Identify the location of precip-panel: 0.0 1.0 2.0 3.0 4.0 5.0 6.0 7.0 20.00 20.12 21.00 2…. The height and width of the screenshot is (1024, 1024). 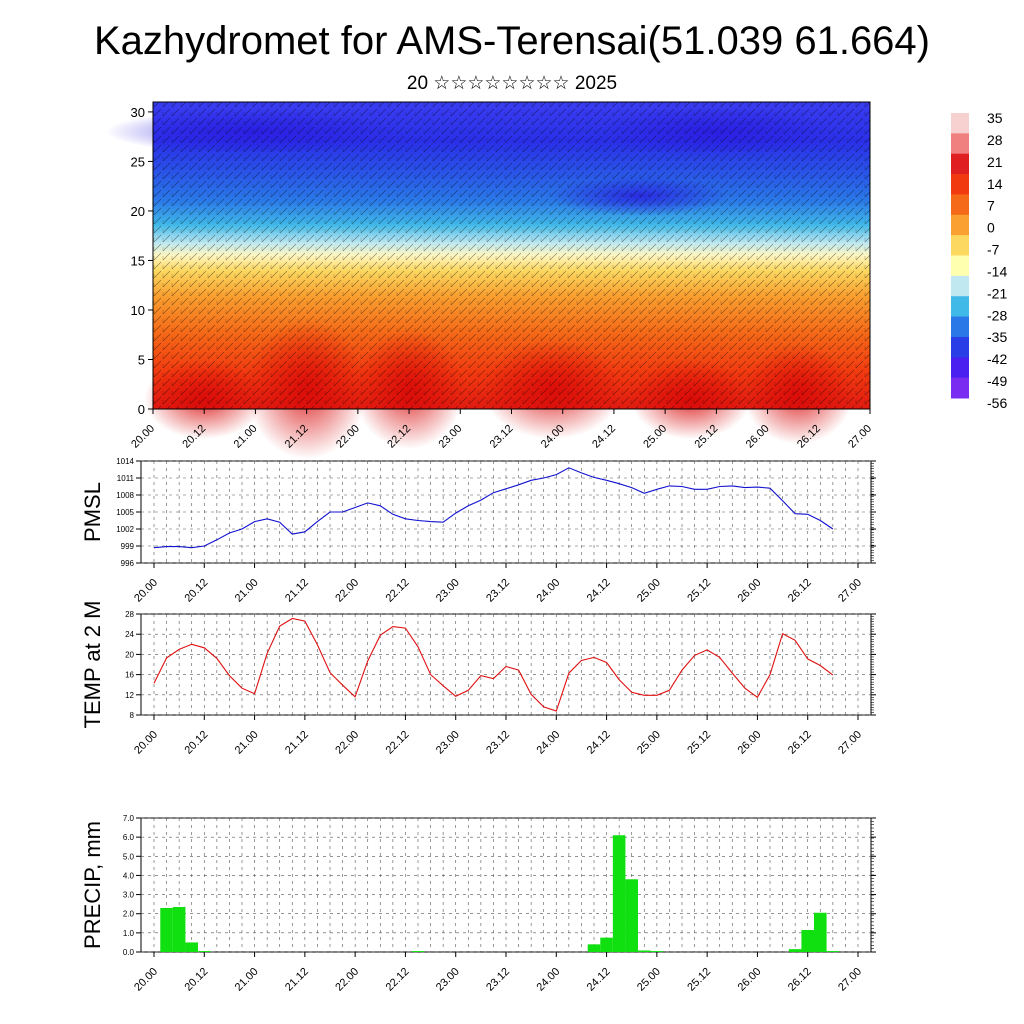
(478, 904).